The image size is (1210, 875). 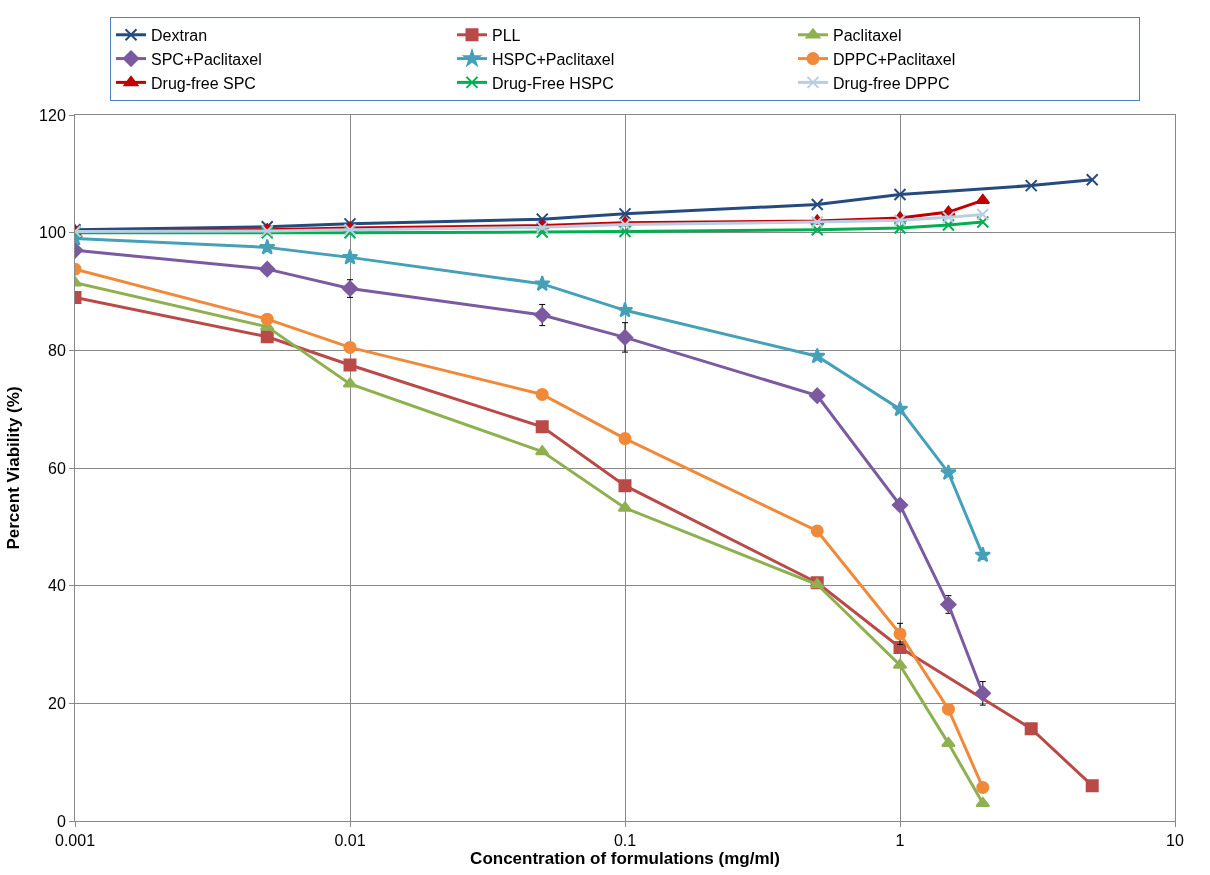 I want to click on x-tick-label: 1, so click(x=900, y=841).